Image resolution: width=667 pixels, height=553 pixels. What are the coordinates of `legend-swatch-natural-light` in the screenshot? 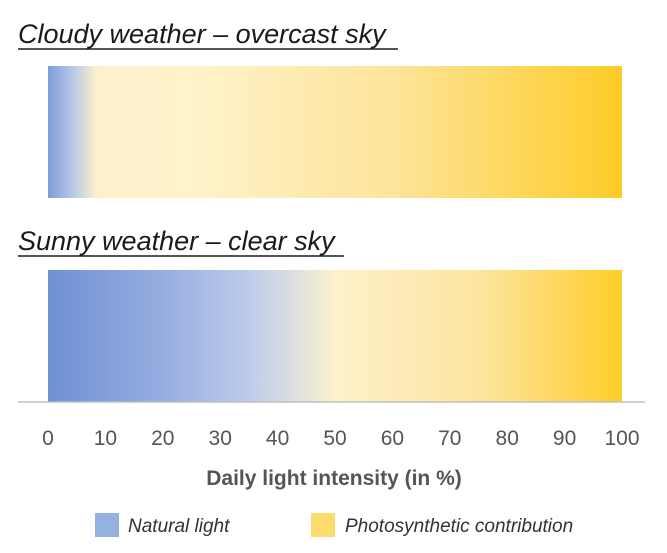 It's located at (107, 525).